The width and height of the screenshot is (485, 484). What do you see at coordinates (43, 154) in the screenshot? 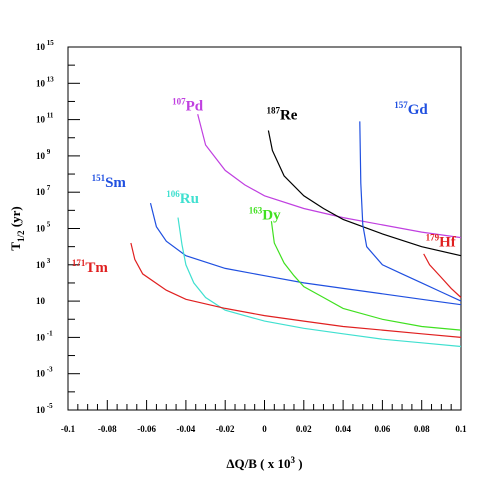
I see `y-tick-label: 10 9` at bounding box center [43, 154].